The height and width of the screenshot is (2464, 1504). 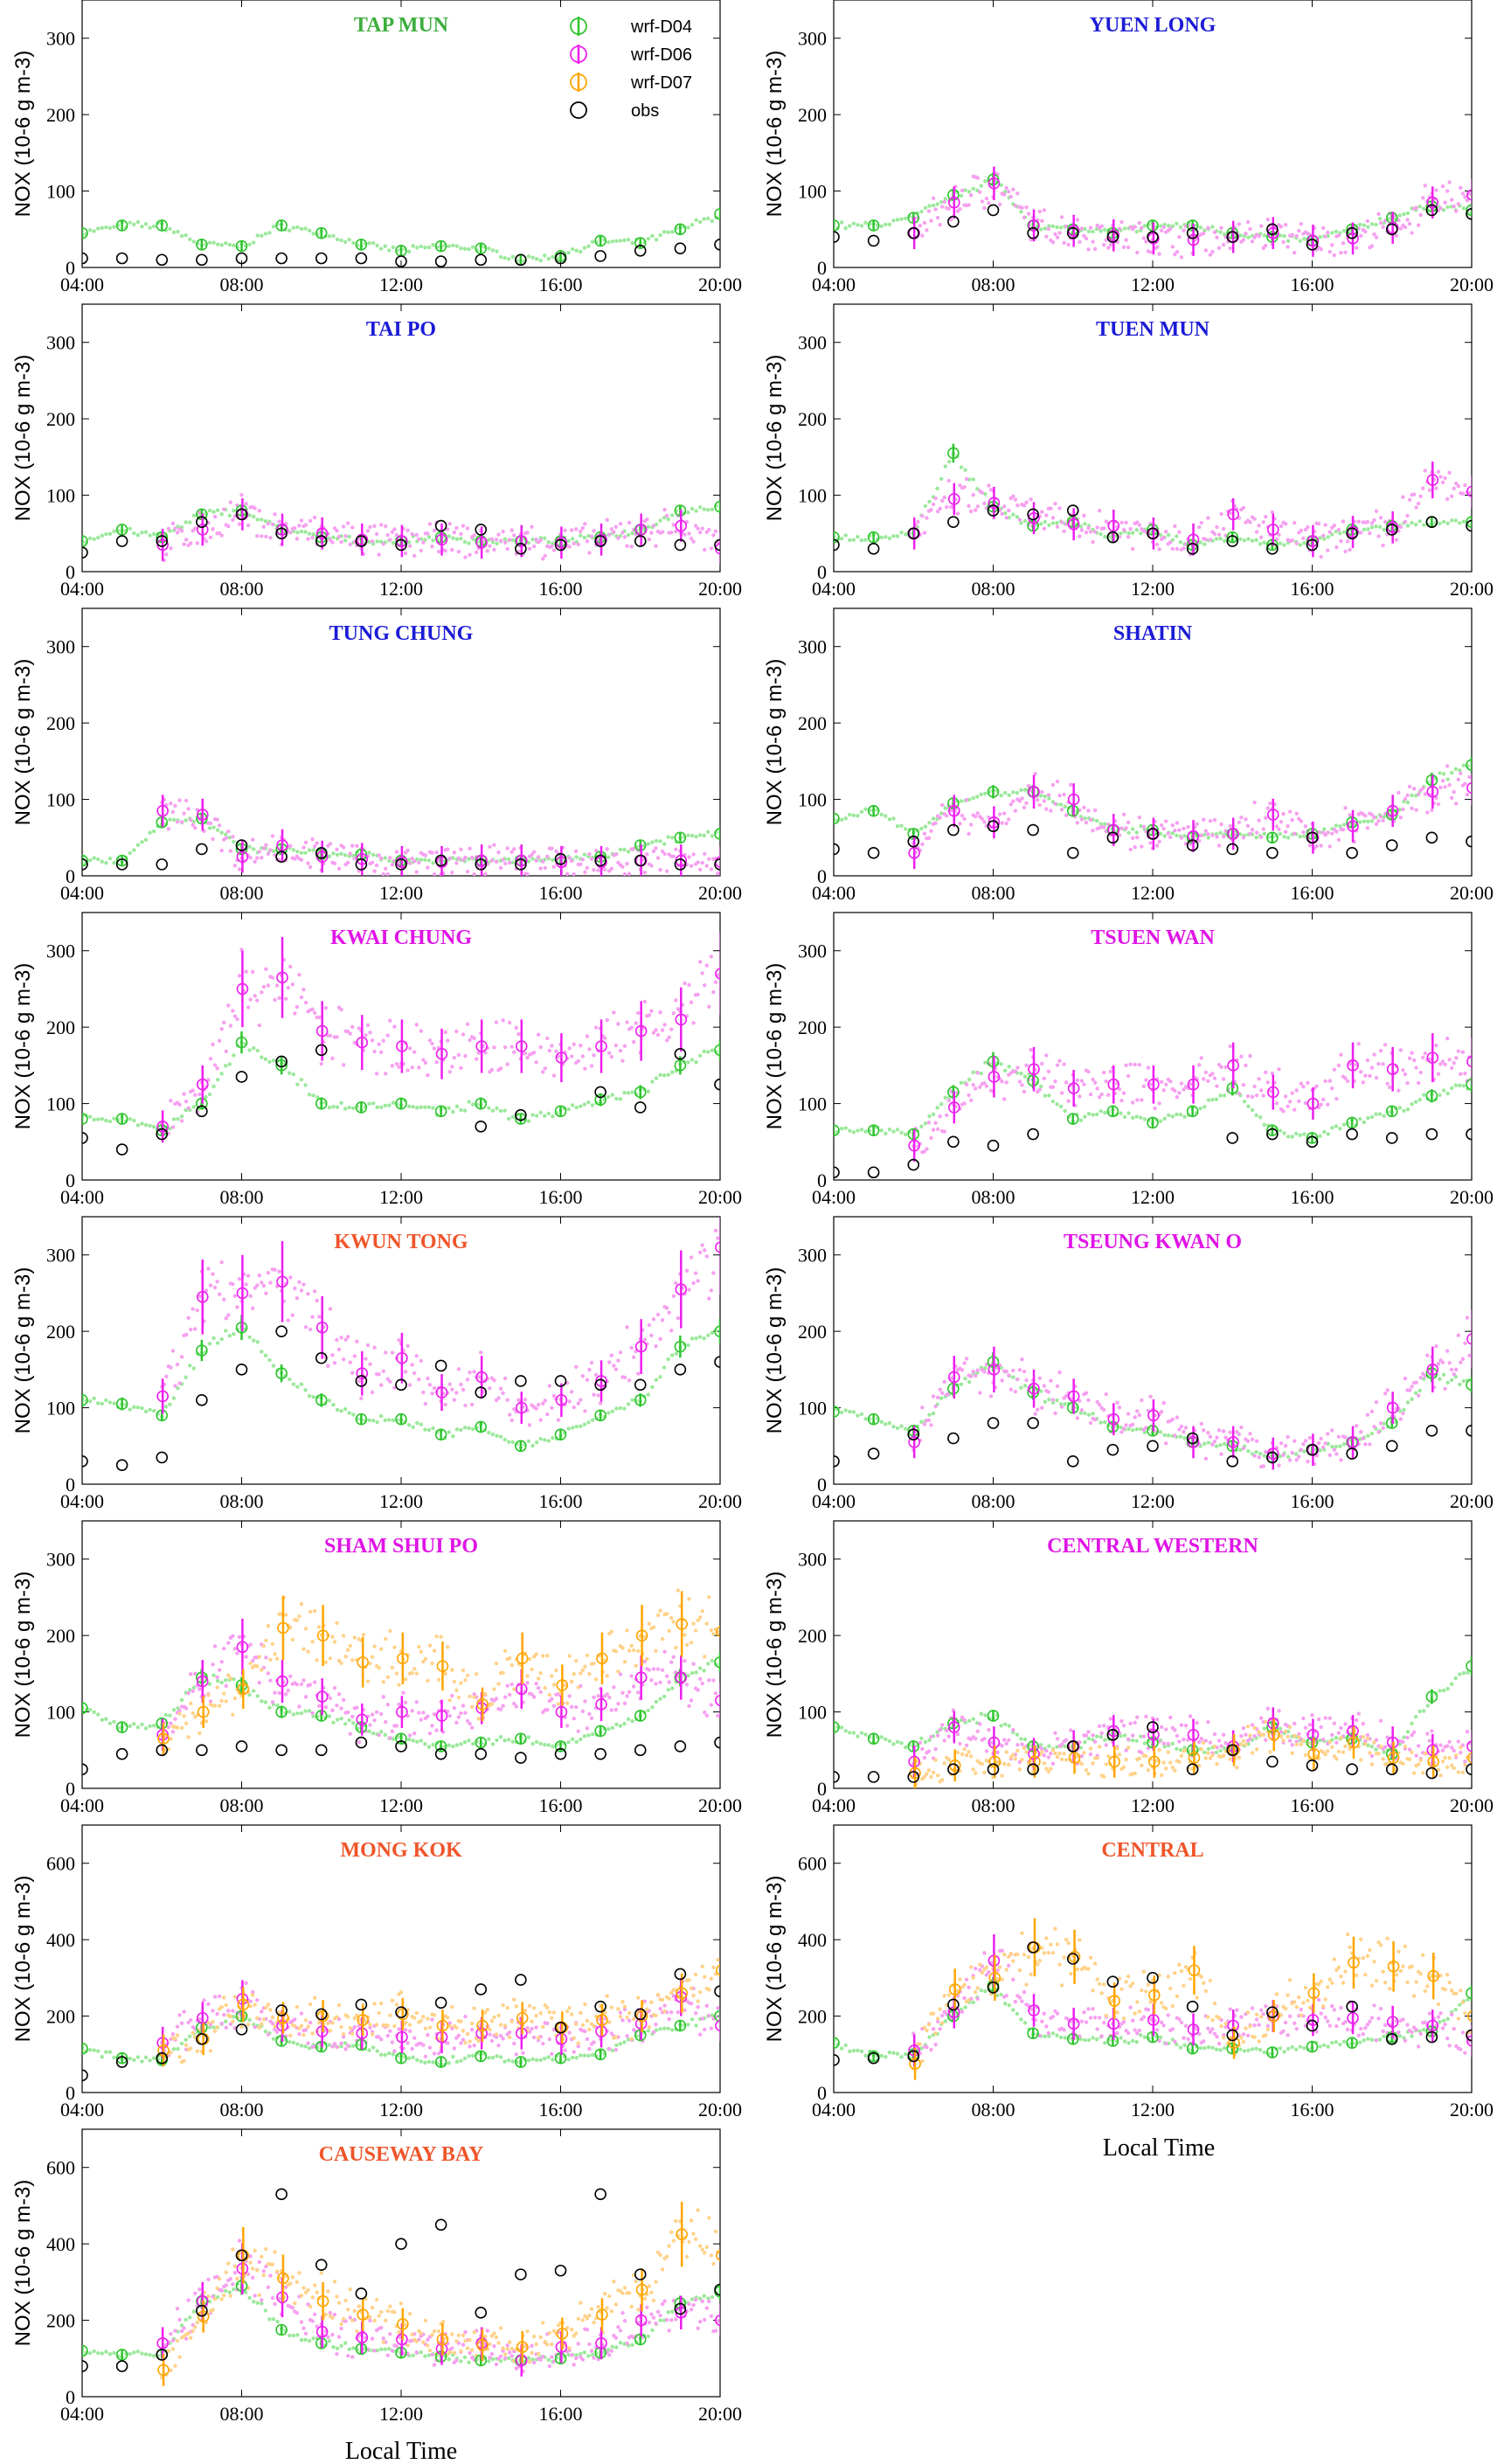 I want to click on data-point-wrf-D04, so click(x=1072, y=1119).